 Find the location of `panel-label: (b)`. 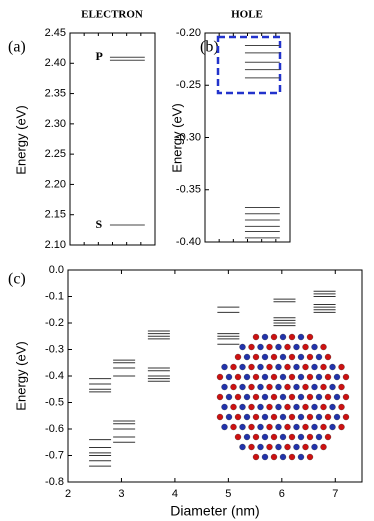

panel-label: (b) is located at coordinates (209, 47).